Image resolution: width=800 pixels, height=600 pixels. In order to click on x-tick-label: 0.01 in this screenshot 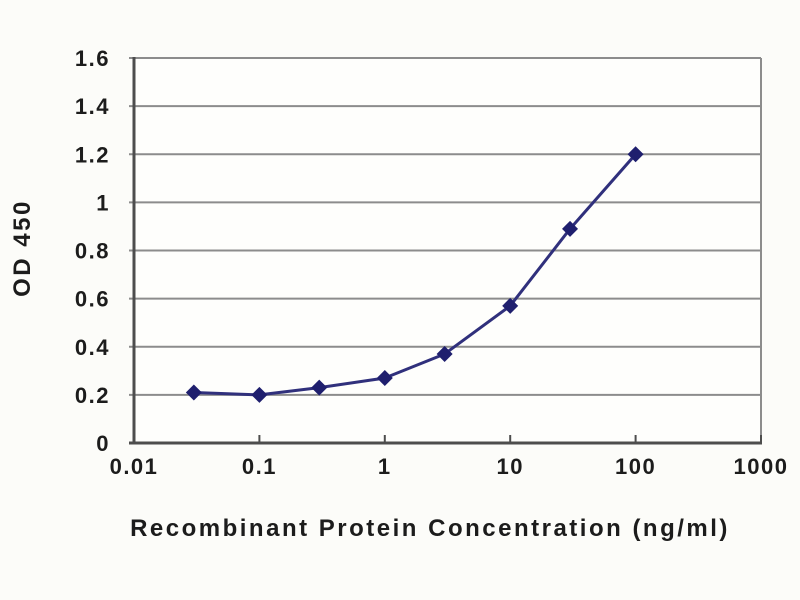, I will do `click(134, 466)`.